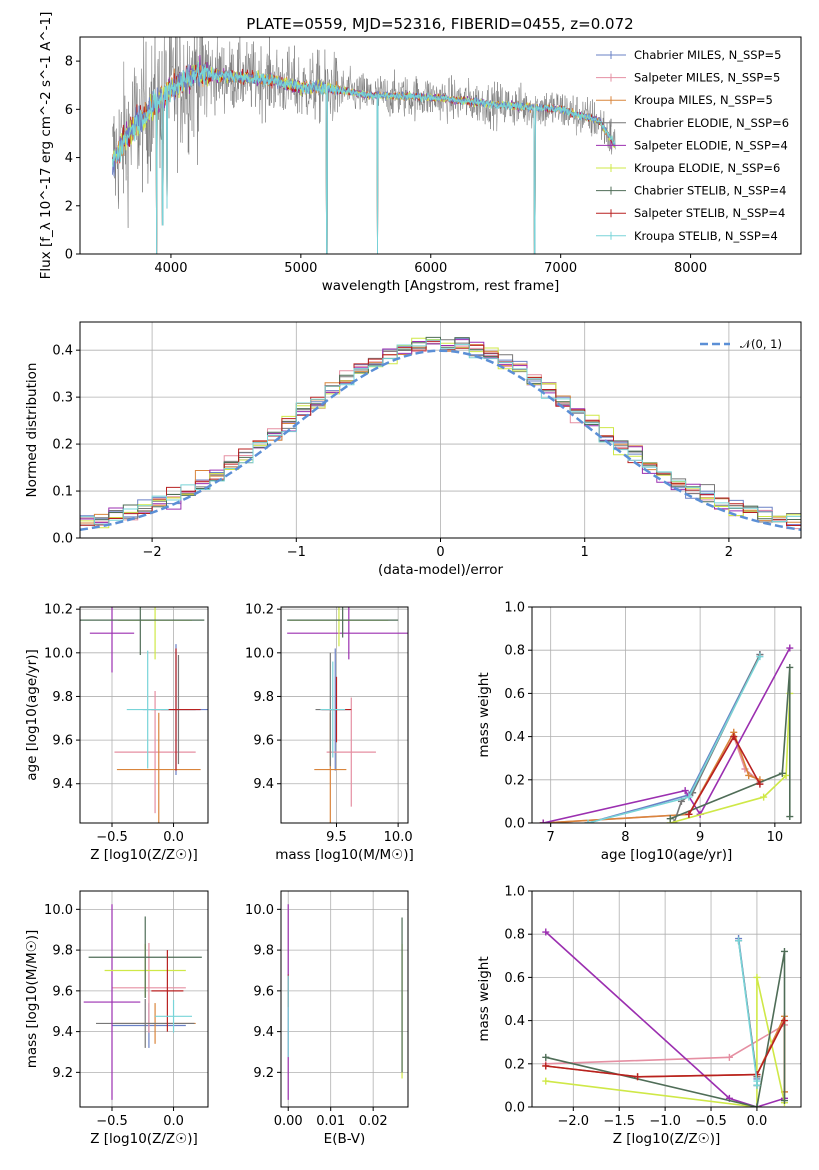 This screenshot has width=819, height=1170. Describe the element at coordinates (364, 145) in the screenshot. I see `spectrum-line` at that location.